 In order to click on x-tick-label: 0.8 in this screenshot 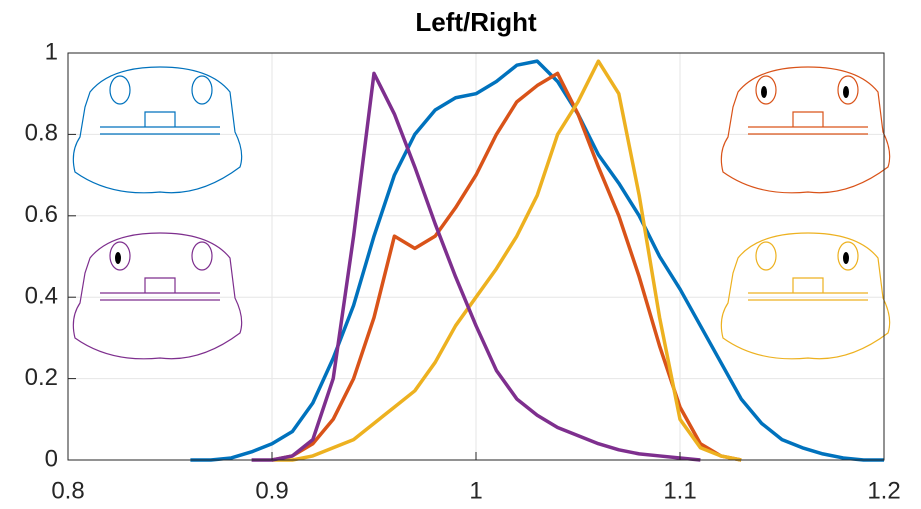, I will do `click(67, 490)`.